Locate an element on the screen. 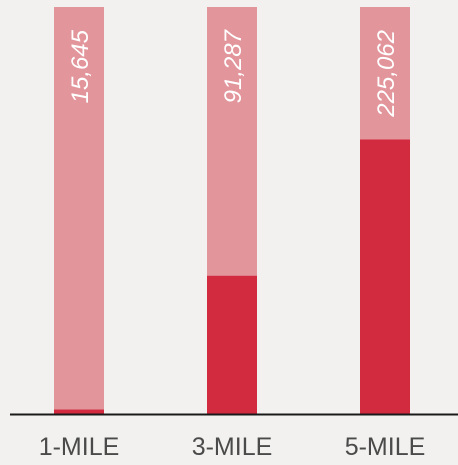  category-label-5-mile: 5-MILE is located at coordinates (385, 447).